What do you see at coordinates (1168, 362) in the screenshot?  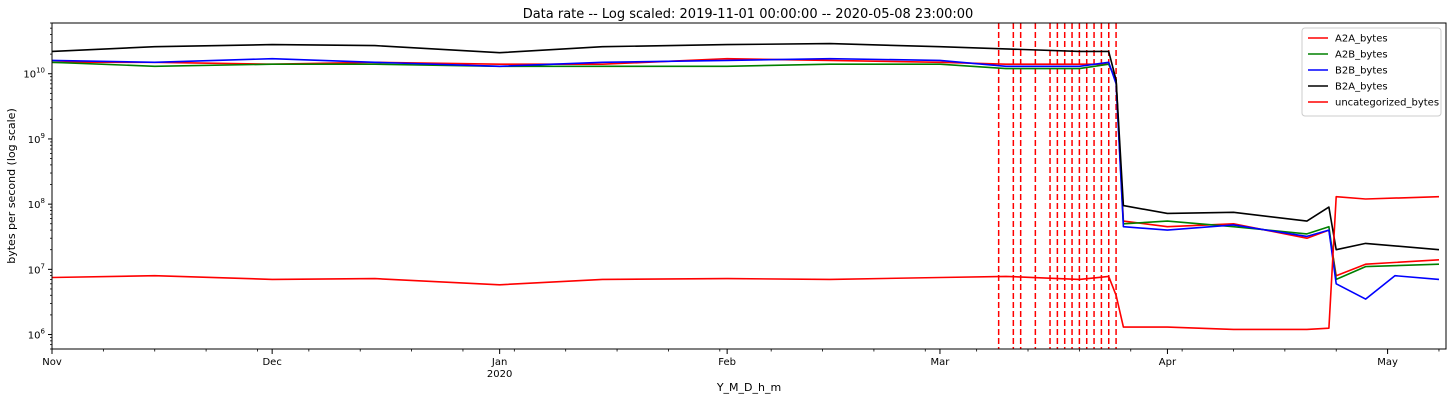 I see `x-tick-label: Apr` at bounding box center [1168, 362].